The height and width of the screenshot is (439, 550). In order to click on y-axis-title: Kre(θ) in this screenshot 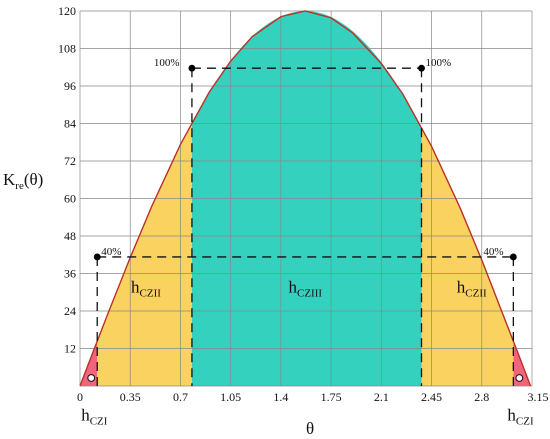, I will do `click(23, 181)`.